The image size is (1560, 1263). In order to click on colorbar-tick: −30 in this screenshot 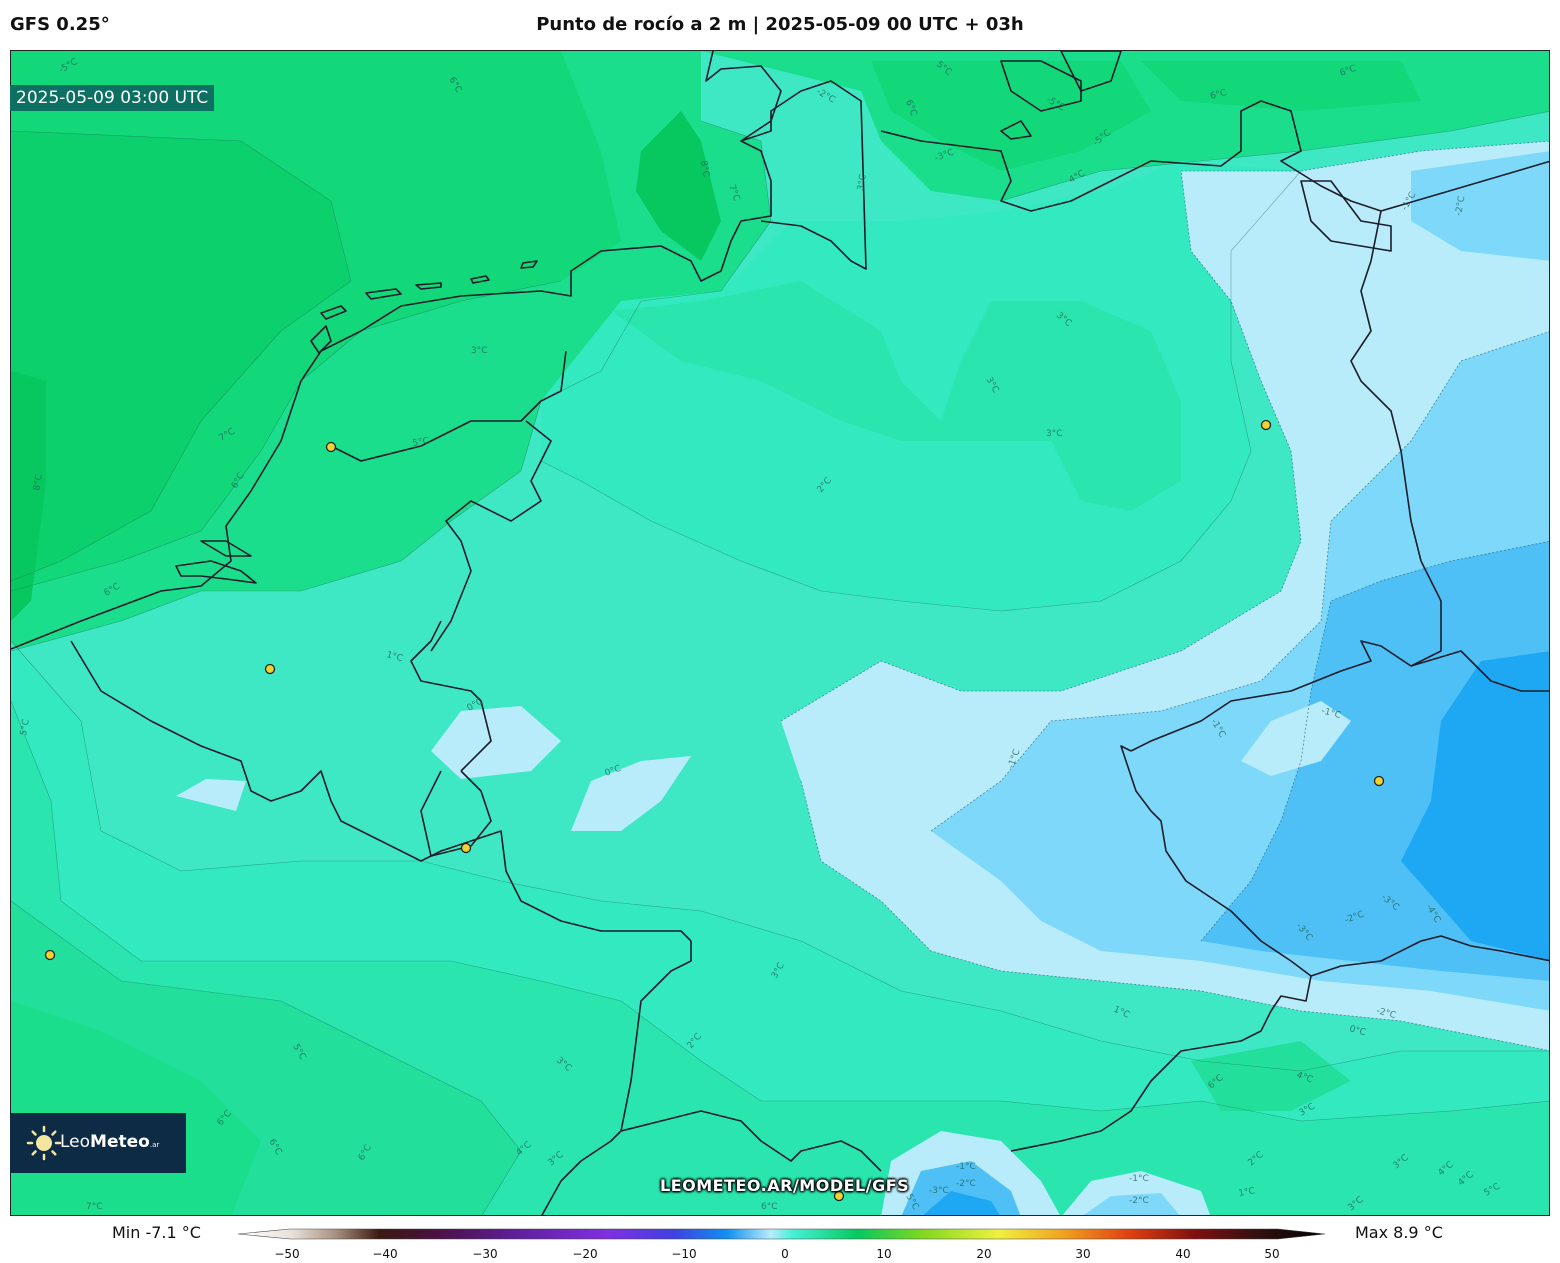, I will do `click(484, 1254)`.